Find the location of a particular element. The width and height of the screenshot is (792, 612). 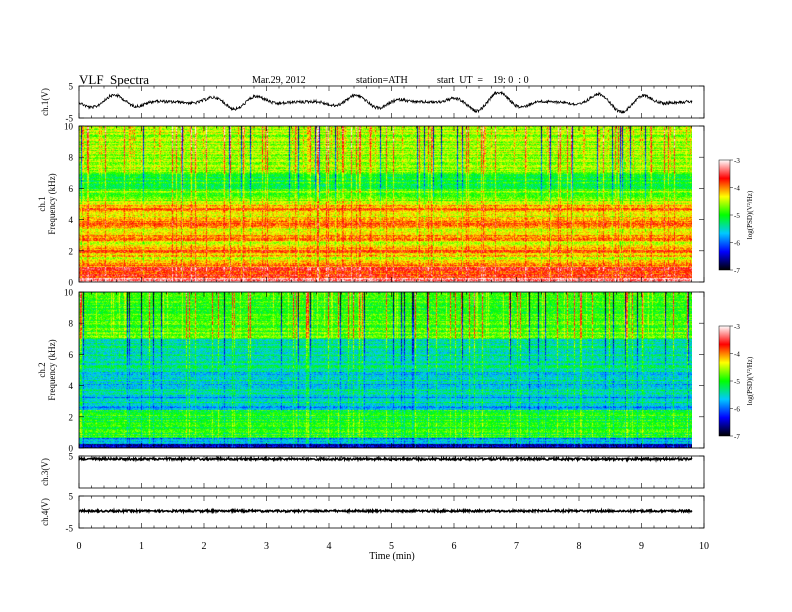

ch2-spec-colorbar-tick-label: -4 is located at coordinates (737, 355).